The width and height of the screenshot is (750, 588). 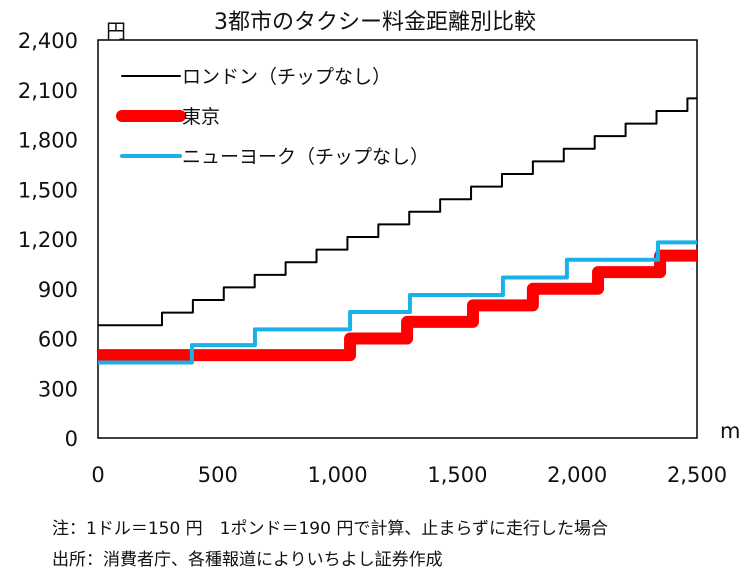 I want to click on y-tick-label: 900, so click(x=58, y=290).